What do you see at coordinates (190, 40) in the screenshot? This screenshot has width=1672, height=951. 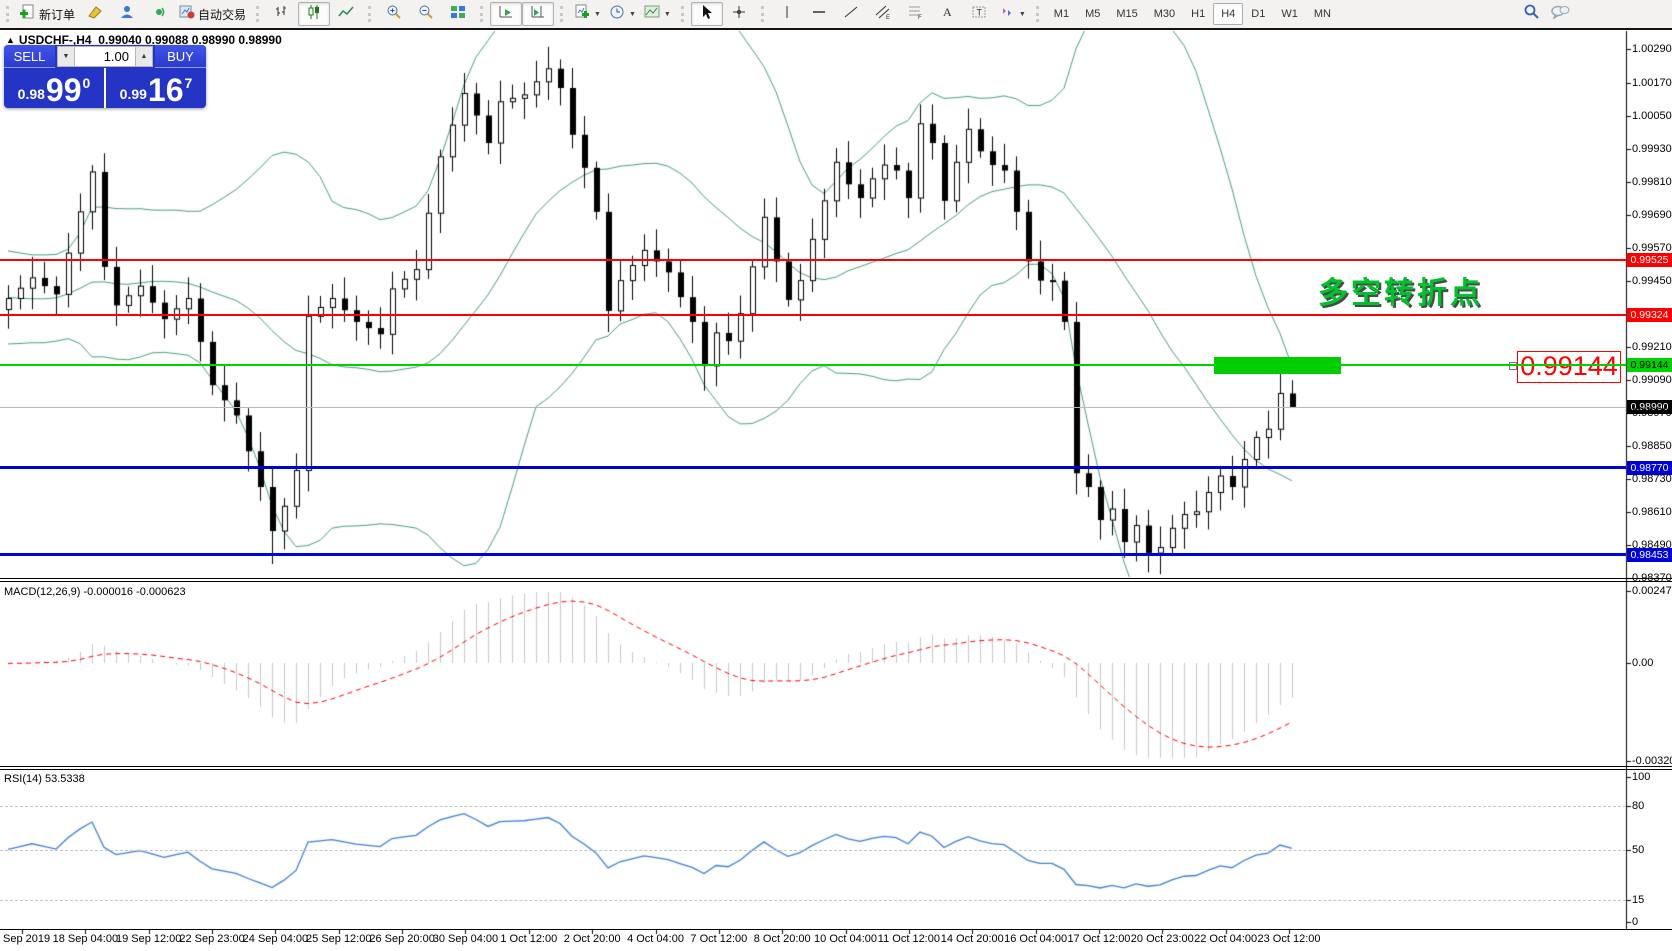 I see `ohlc-values: 0.99040 0.99088 0.98990 0.98990` at bounding box center [190, 40].